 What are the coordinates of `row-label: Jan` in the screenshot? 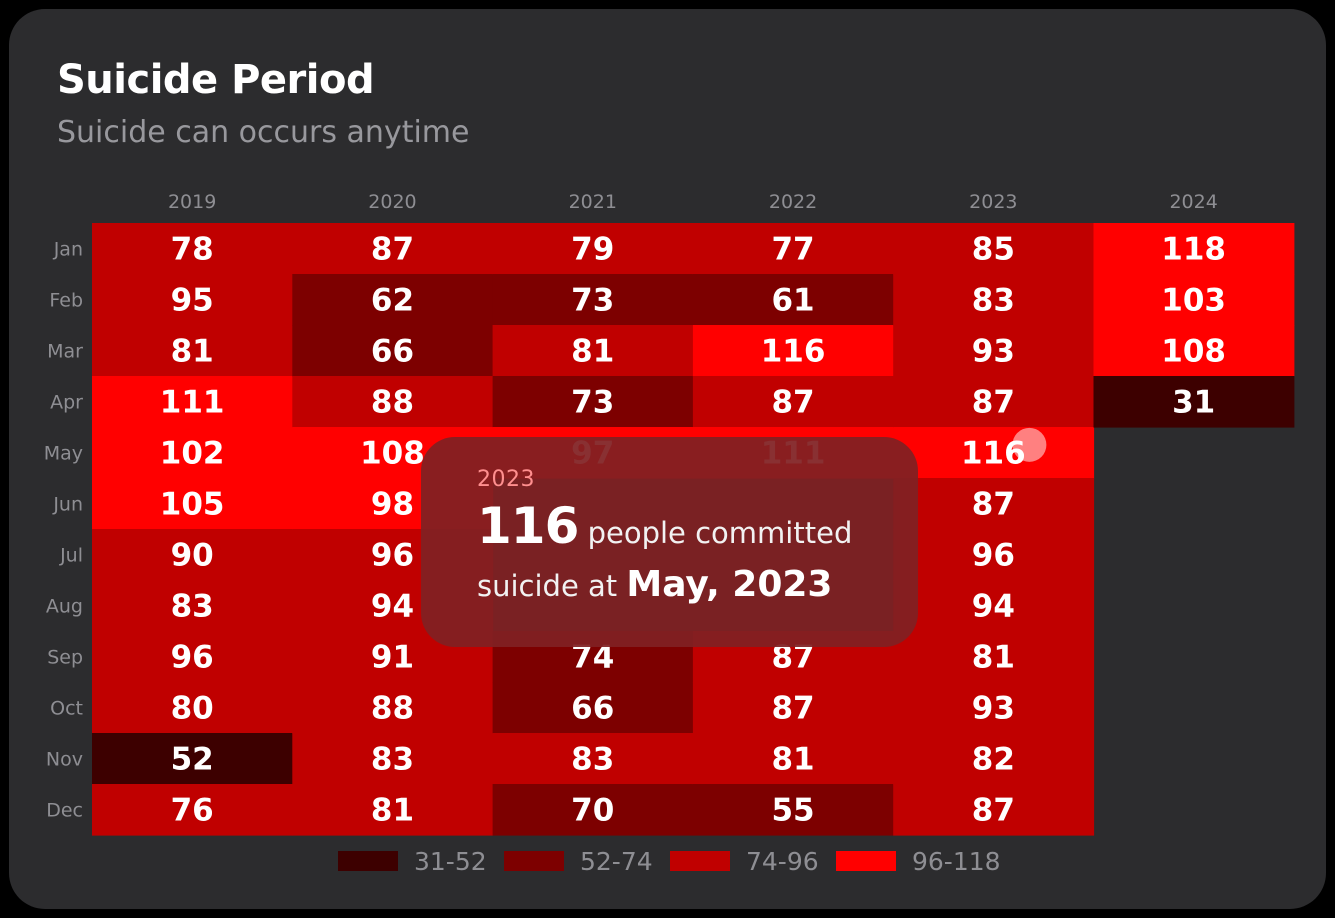 It's located at (68, 250).